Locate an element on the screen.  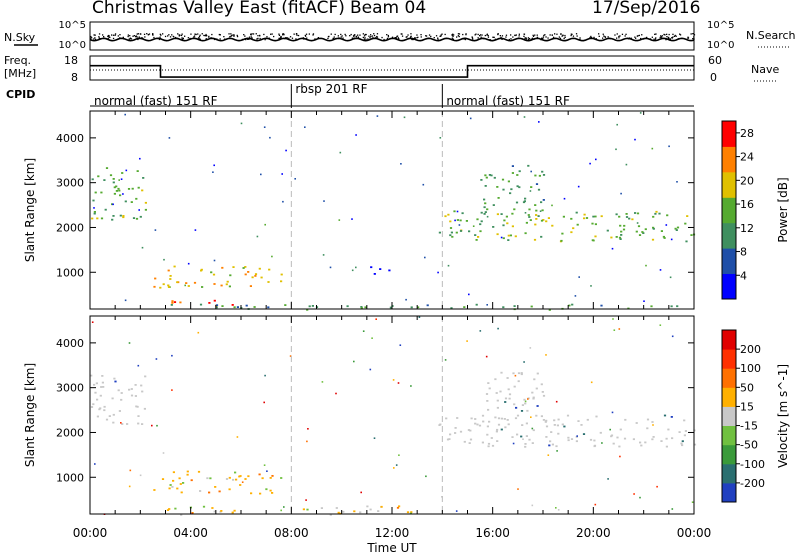
y-tick-label: 2000 is located at coordinates (70, 227).